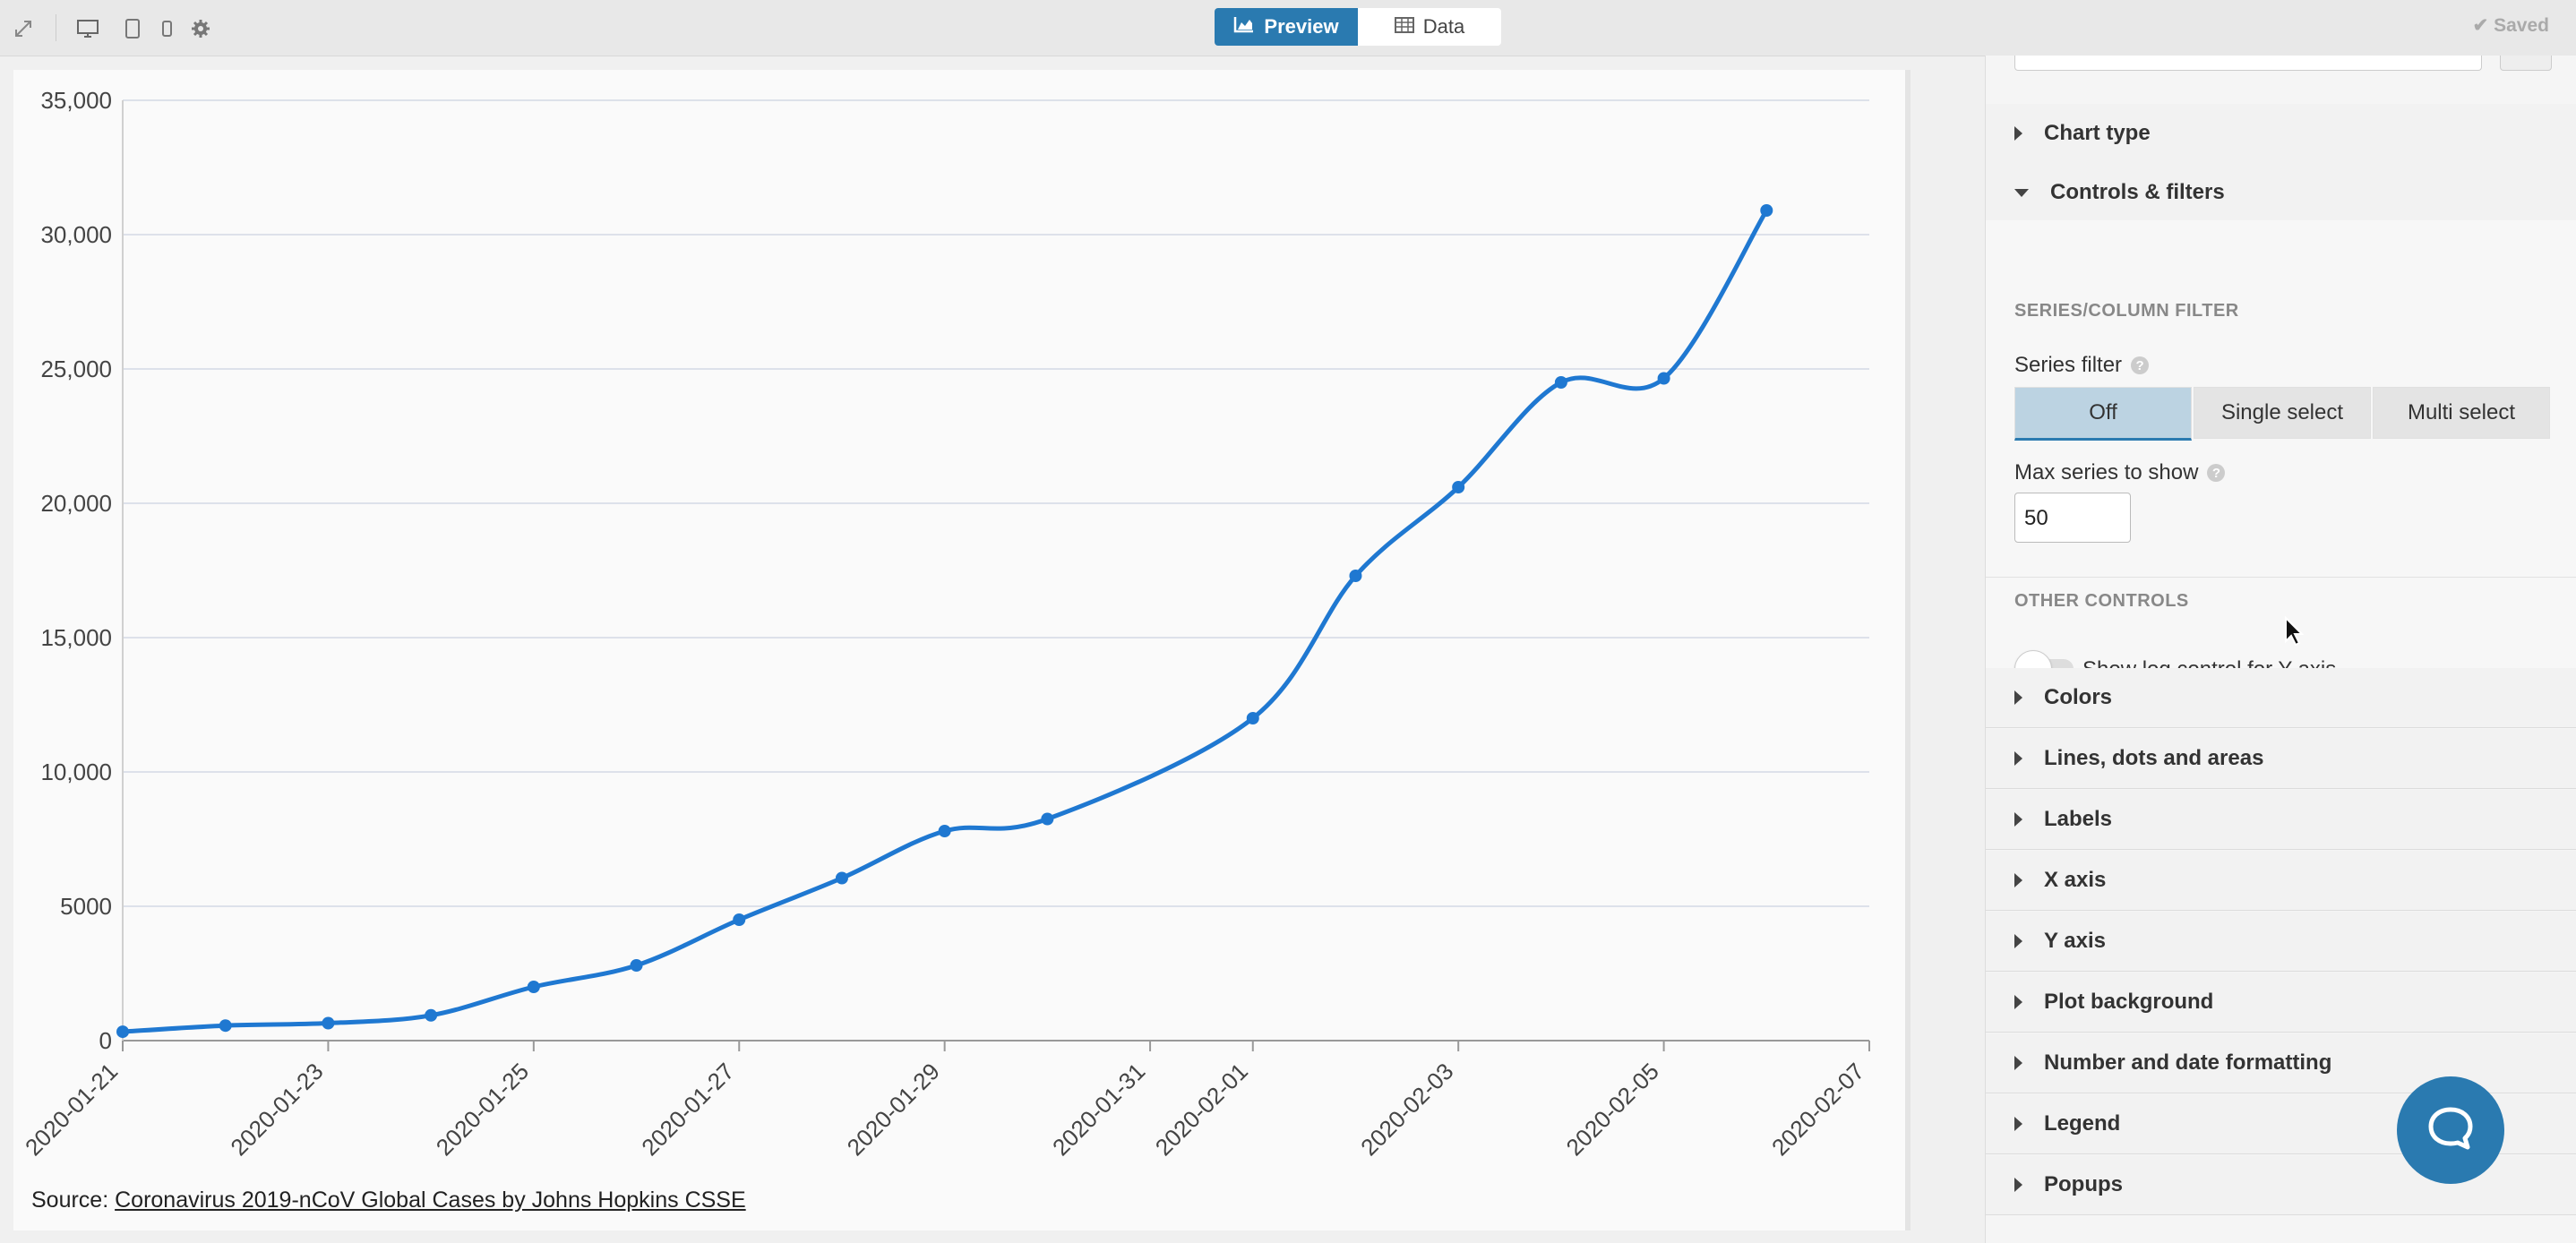  What do you see at coordinates (2281, 759) in the screenshot?
I see `section-lines-dots-and-areas: Lines, dots and areas` at bounding box center [2281, 759].